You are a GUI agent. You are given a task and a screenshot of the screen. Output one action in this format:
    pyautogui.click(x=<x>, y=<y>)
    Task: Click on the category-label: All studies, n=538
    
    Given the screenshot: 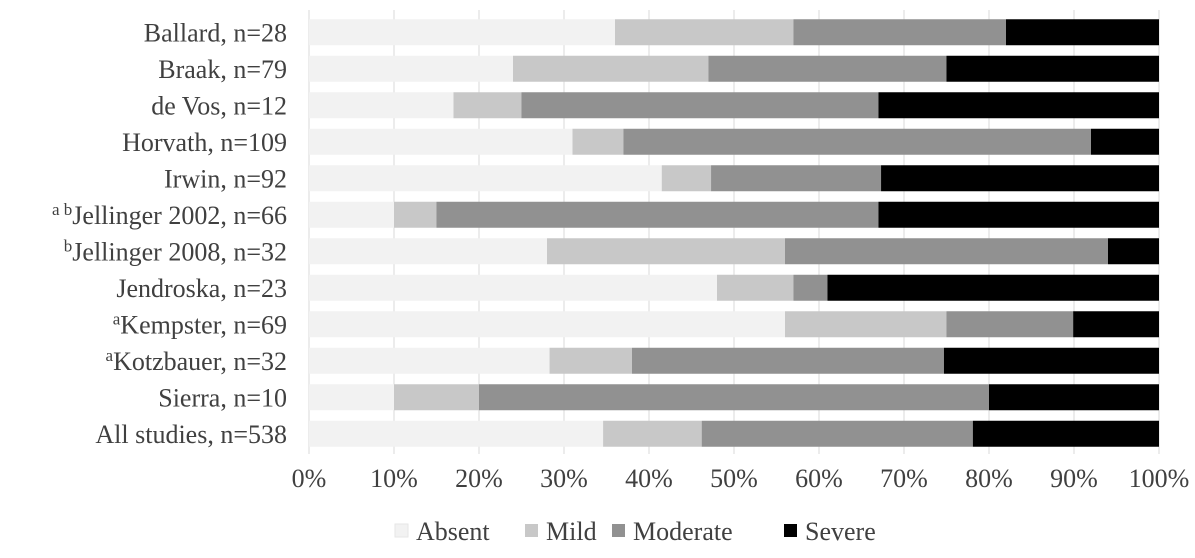 What is the action you would take?
    pyautogui.click(x=191, y=434)
    